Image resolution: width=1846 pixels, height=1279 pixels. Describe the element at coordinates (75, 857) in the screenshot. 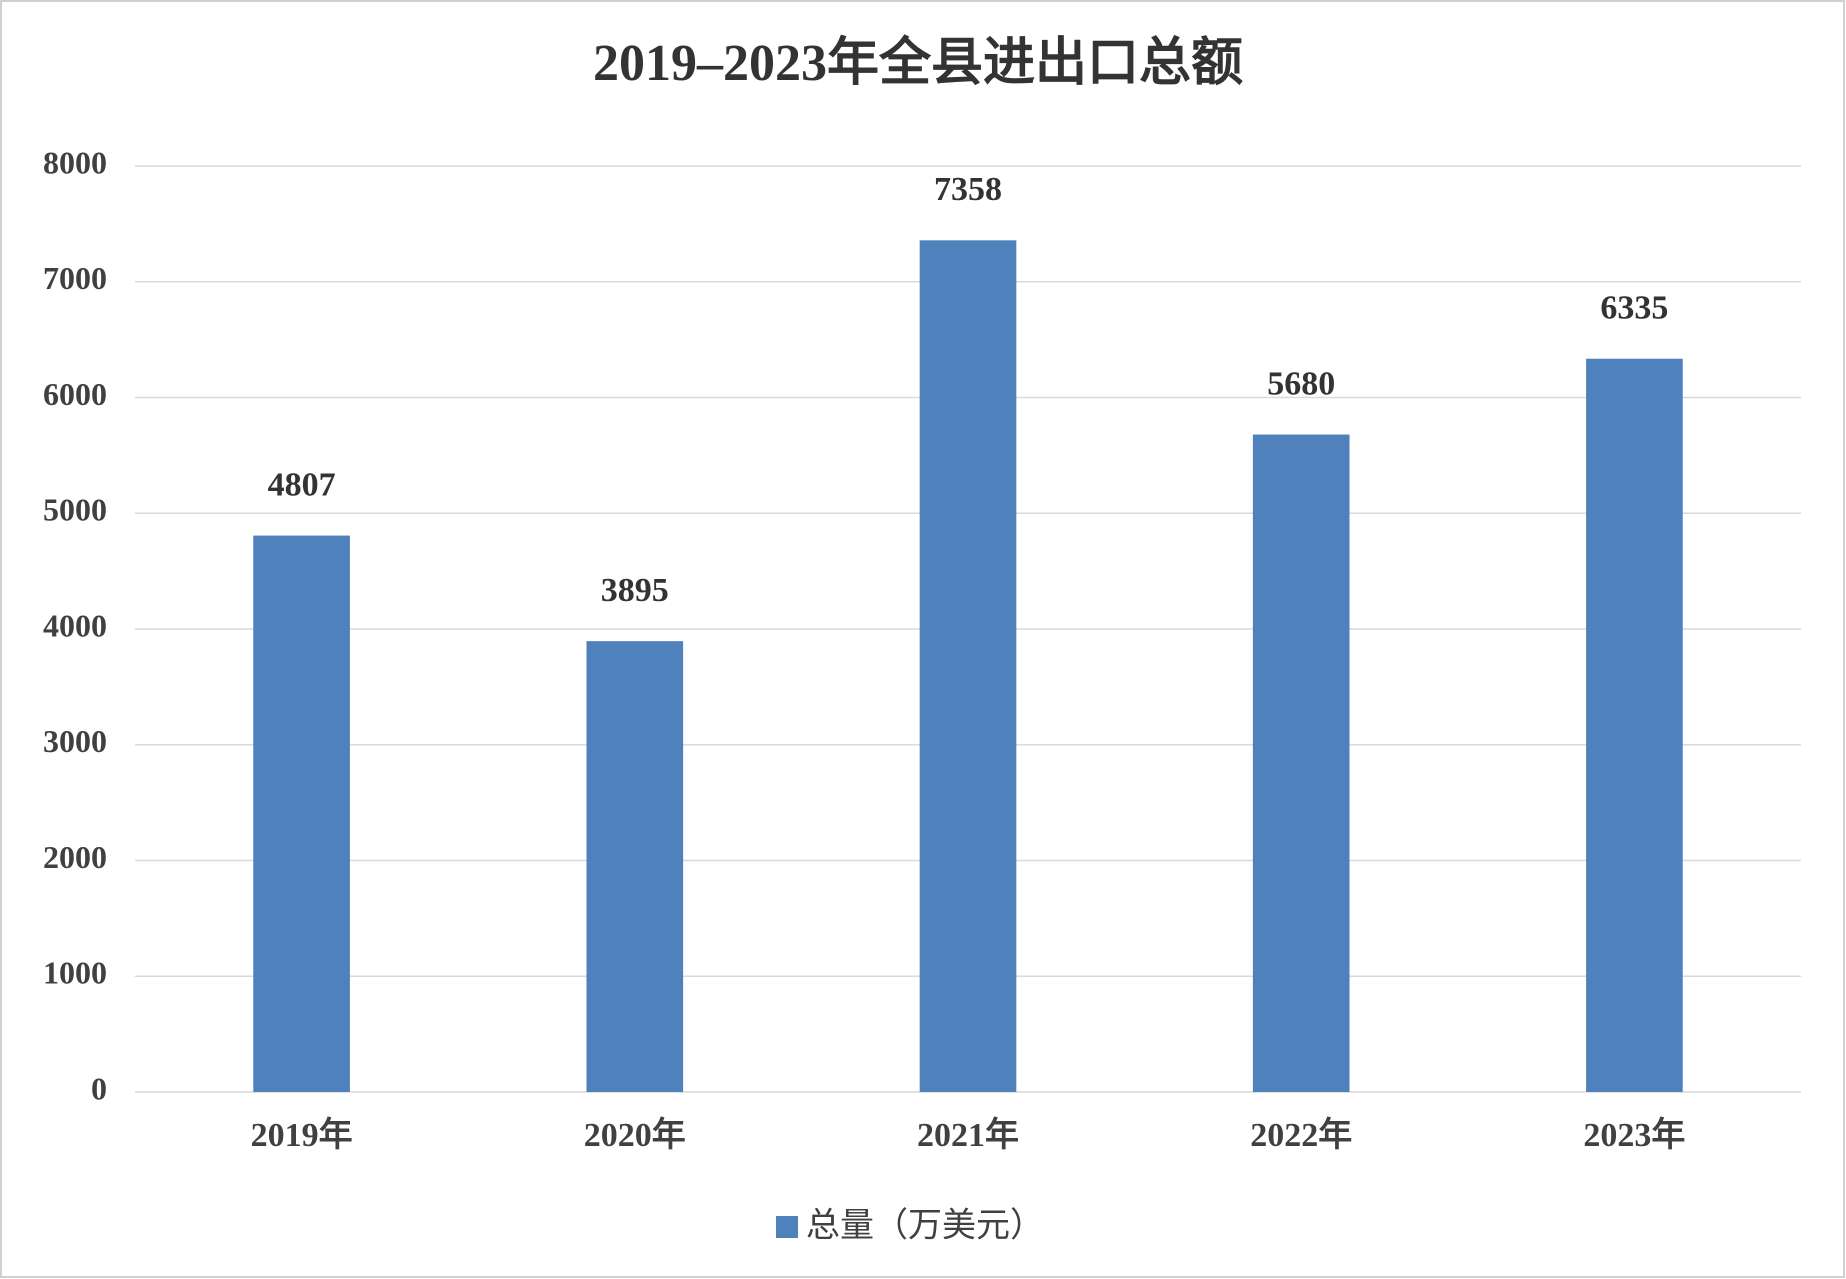

I see `y-tick-label: 2000` at that location.